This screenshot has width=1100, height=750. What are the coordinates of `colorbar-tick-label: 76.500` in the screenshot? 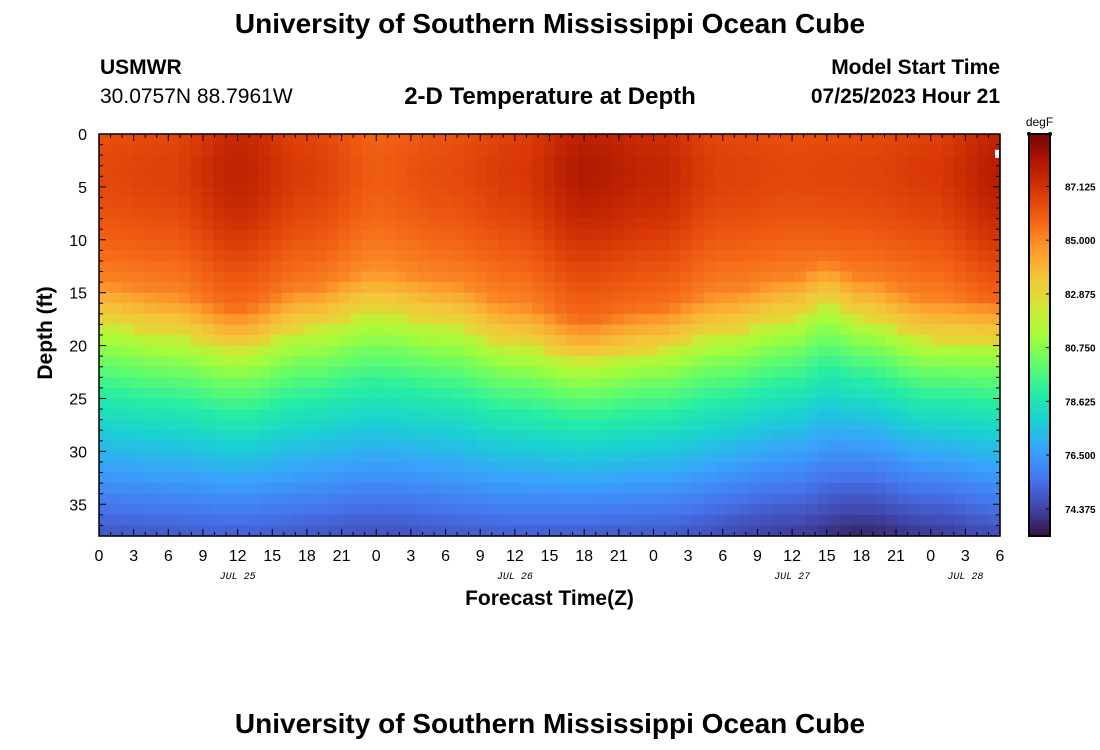 It's located at (1080, 456).